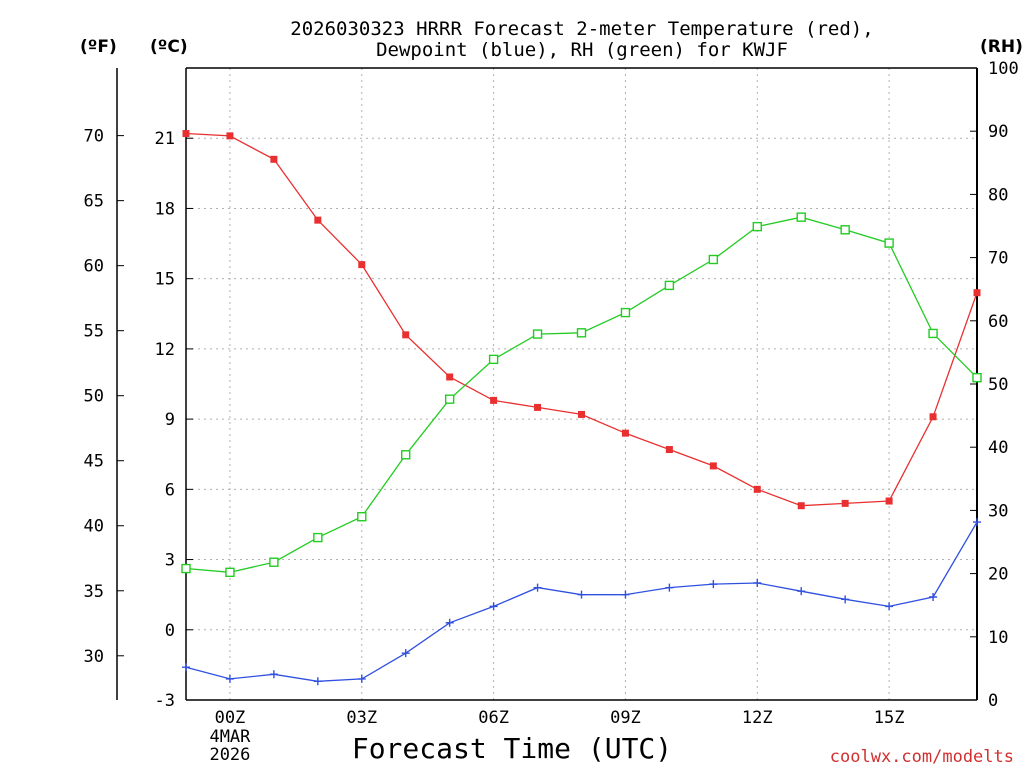 Image resolution: width=1024 pixels, height=768 pixels. I want to click on x-tick-label: 06Z, so click(493, 718).